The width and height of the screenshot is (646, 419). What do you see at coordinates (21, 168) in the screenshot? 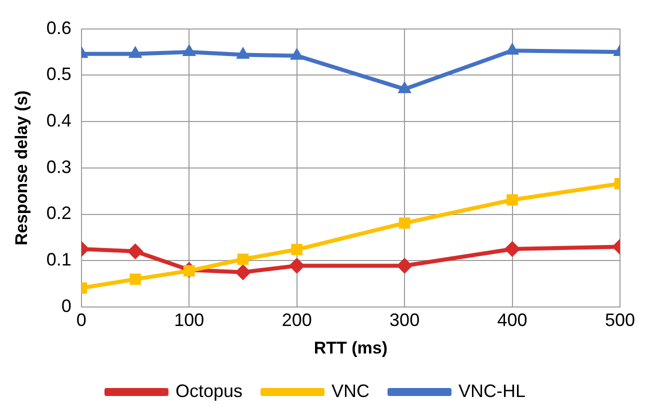
I see `y-axis-title: Response delay (s)` at bounding box center [21, 168].